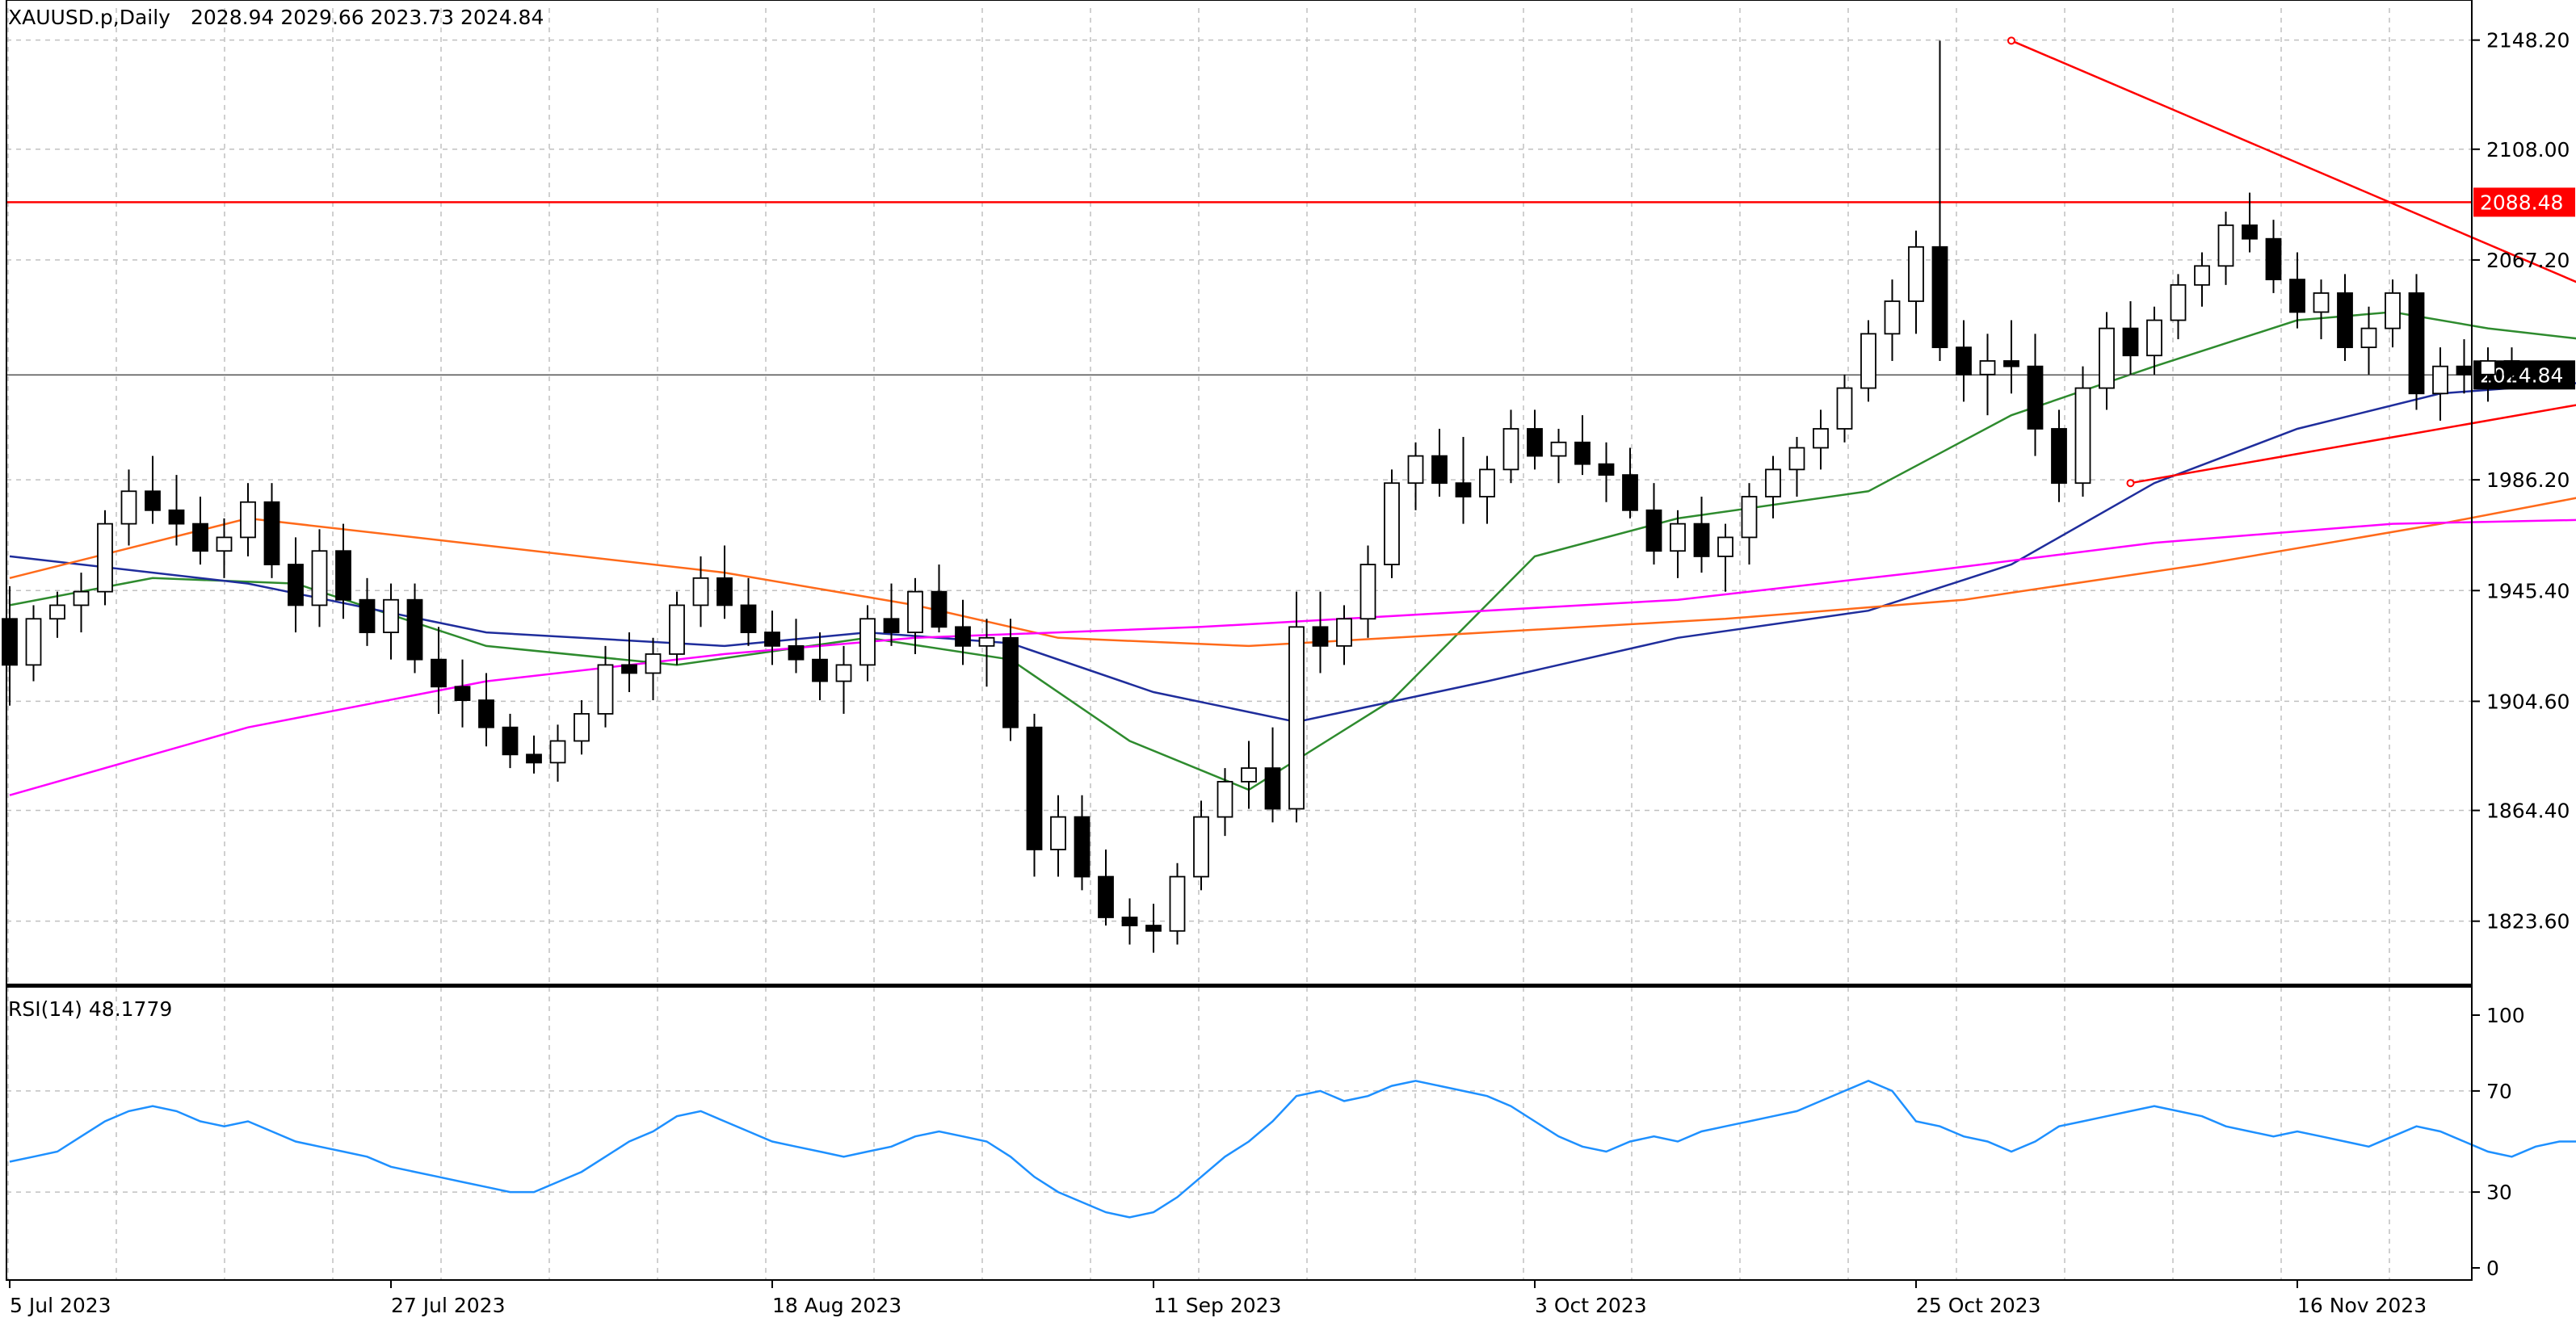 The image size is (2576, 1322). I want to click on trendline, so click(2294, 162).